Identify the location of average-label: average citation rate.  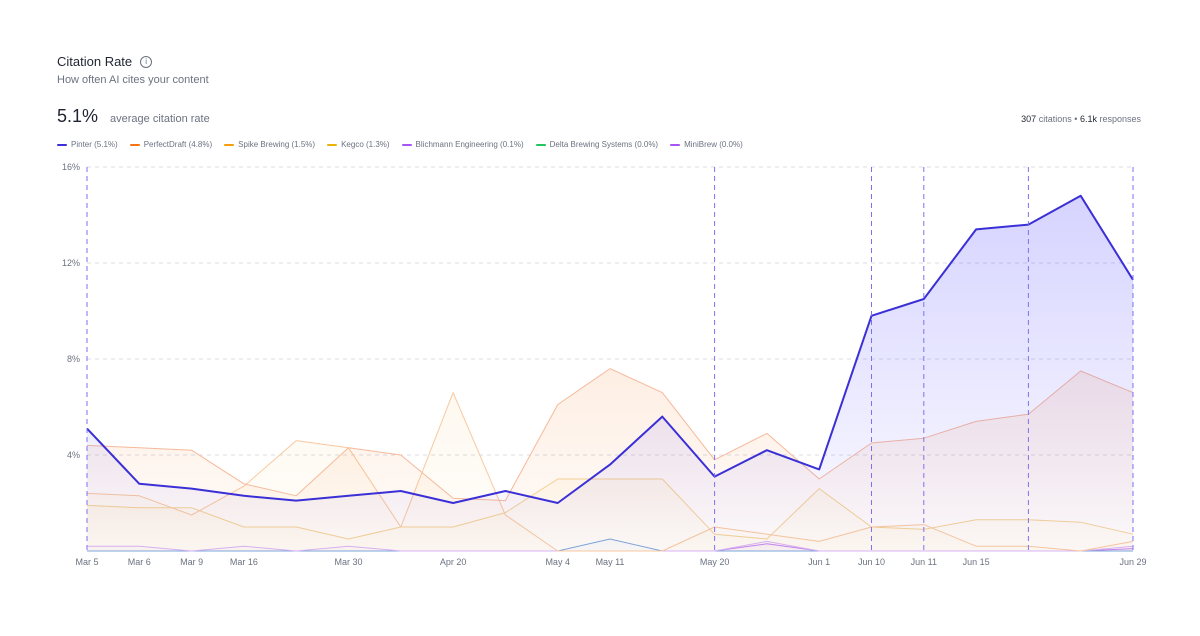
(160, 119).